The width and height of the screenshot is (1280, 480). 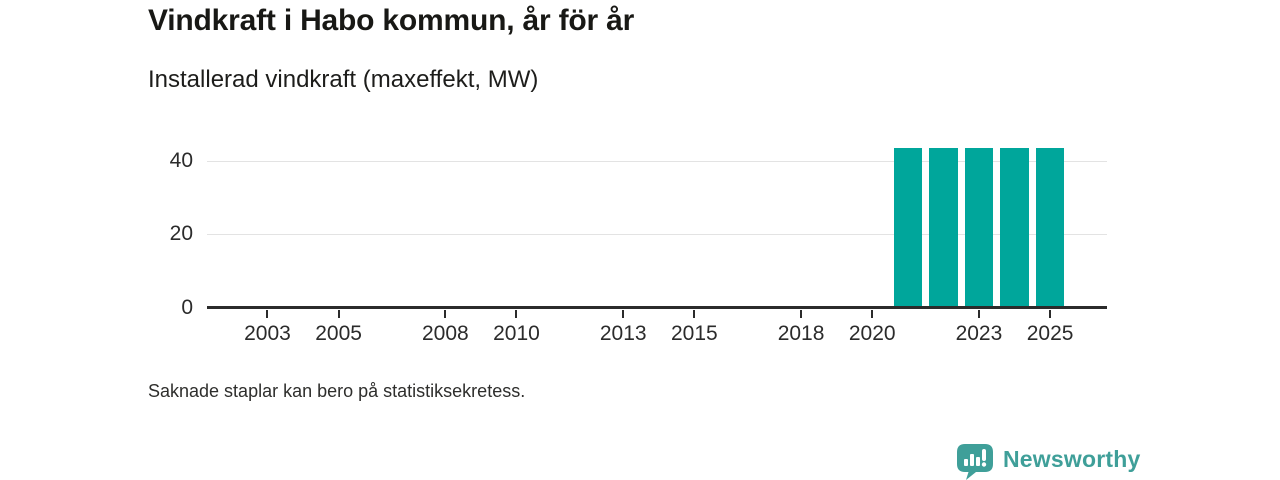 I want to click on bar-2025, so click(x=1050, y=228).